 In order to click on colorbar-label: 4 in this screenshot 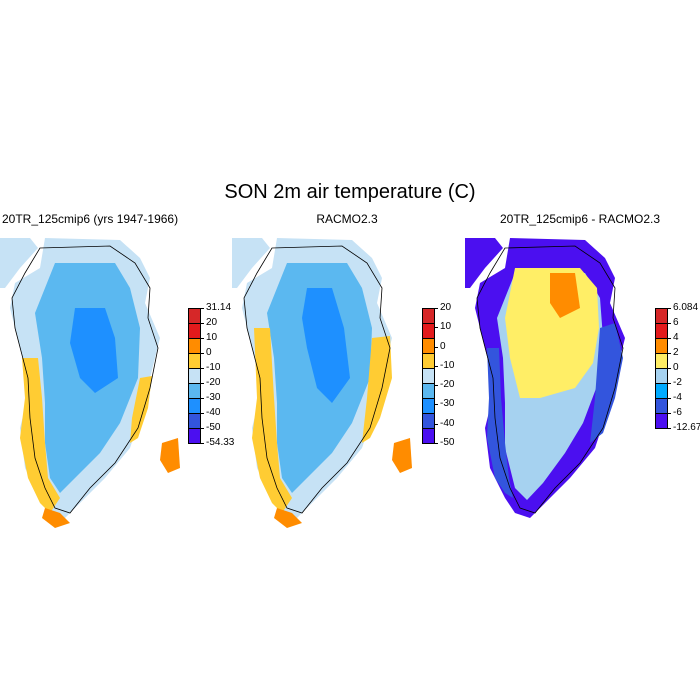, I will do `click(676, 337)`.